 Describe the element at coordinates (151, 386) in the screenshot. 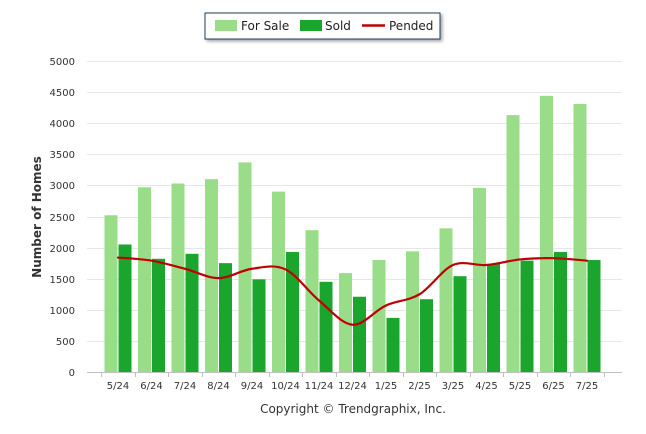

I see `x-tick-label: 6/24` at that location.